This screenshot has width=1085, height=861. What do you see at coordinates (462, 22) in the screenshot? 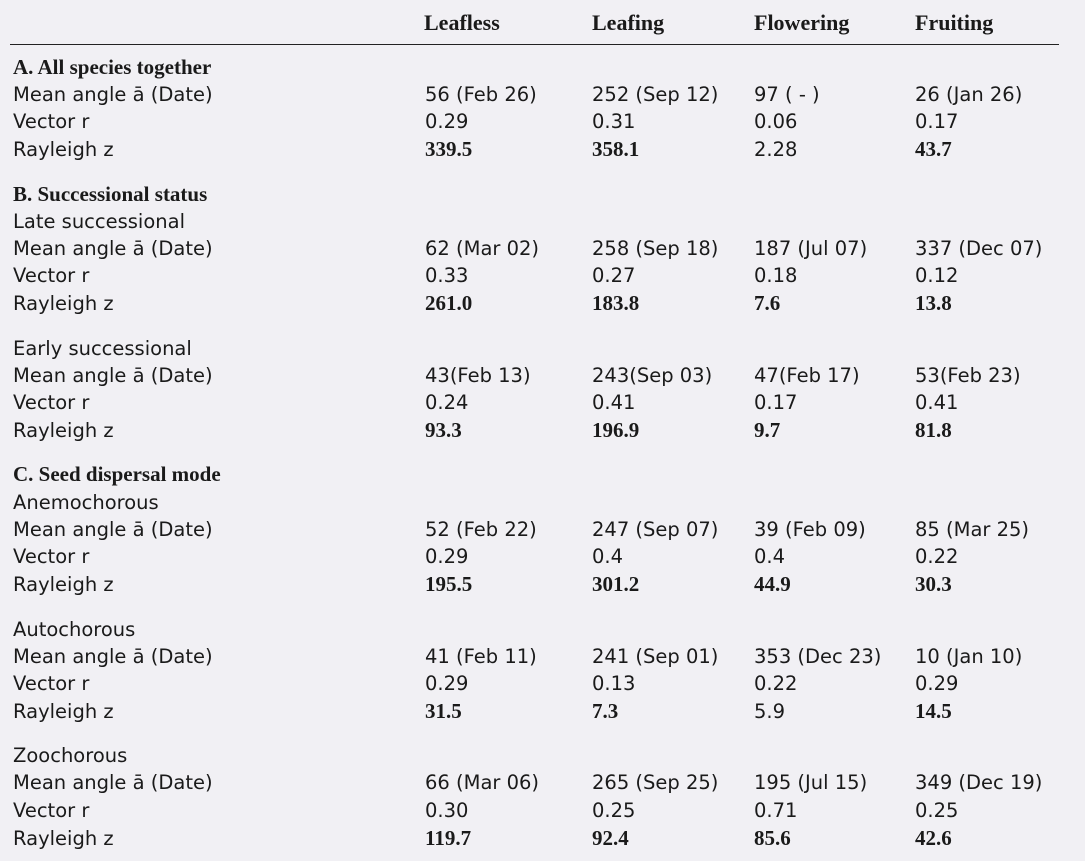
I see `header-leafless: Leafless` at bounding box center [462, 22].